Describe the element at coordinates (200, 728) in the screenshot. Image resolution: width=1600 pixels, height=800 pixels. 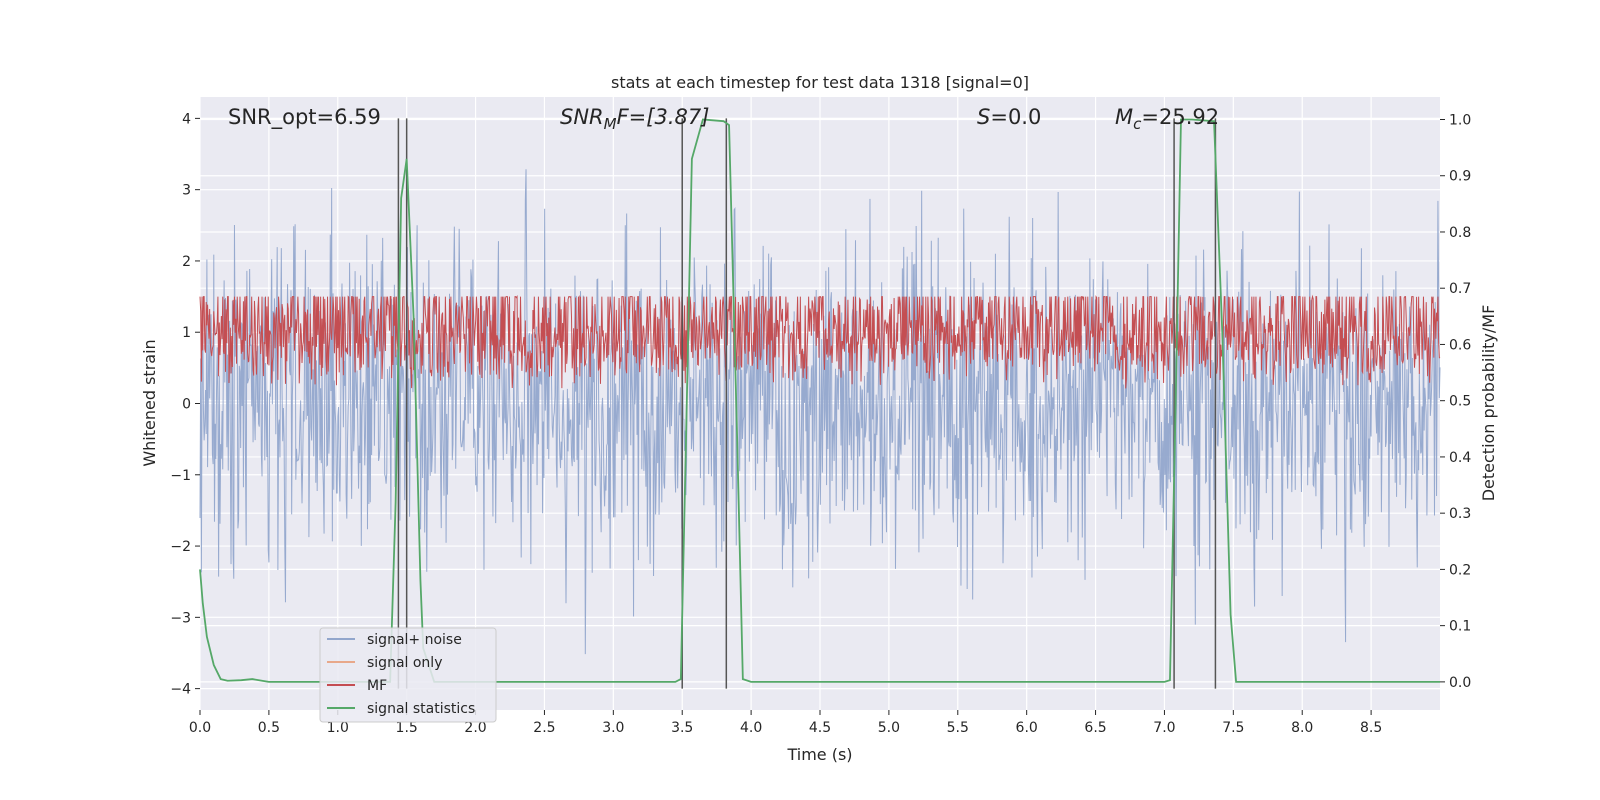
I see `x-tick-label-0: 0.0` at that location.